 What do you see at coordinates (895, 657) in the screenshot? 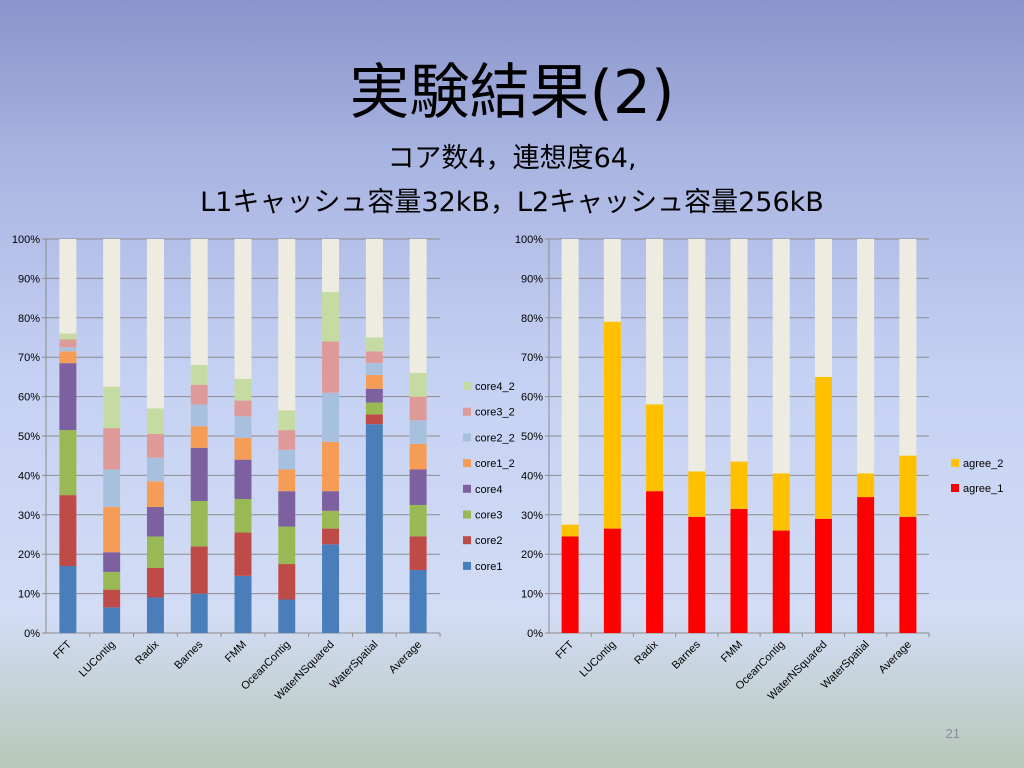
I see `x-tick-label: Average` at bounding box center [895, 657].